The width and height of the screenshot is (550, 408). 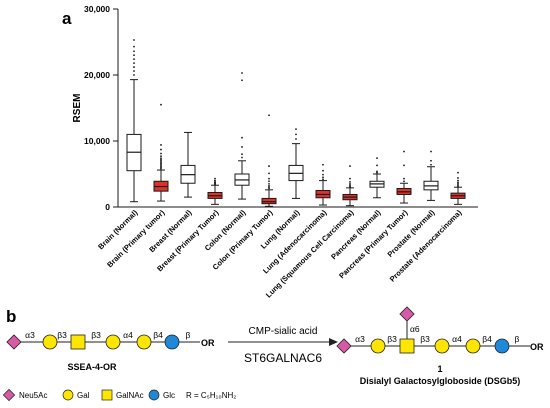 I want to click on substrate-name: SSEA-4-OR, so click(x=92, y=367).